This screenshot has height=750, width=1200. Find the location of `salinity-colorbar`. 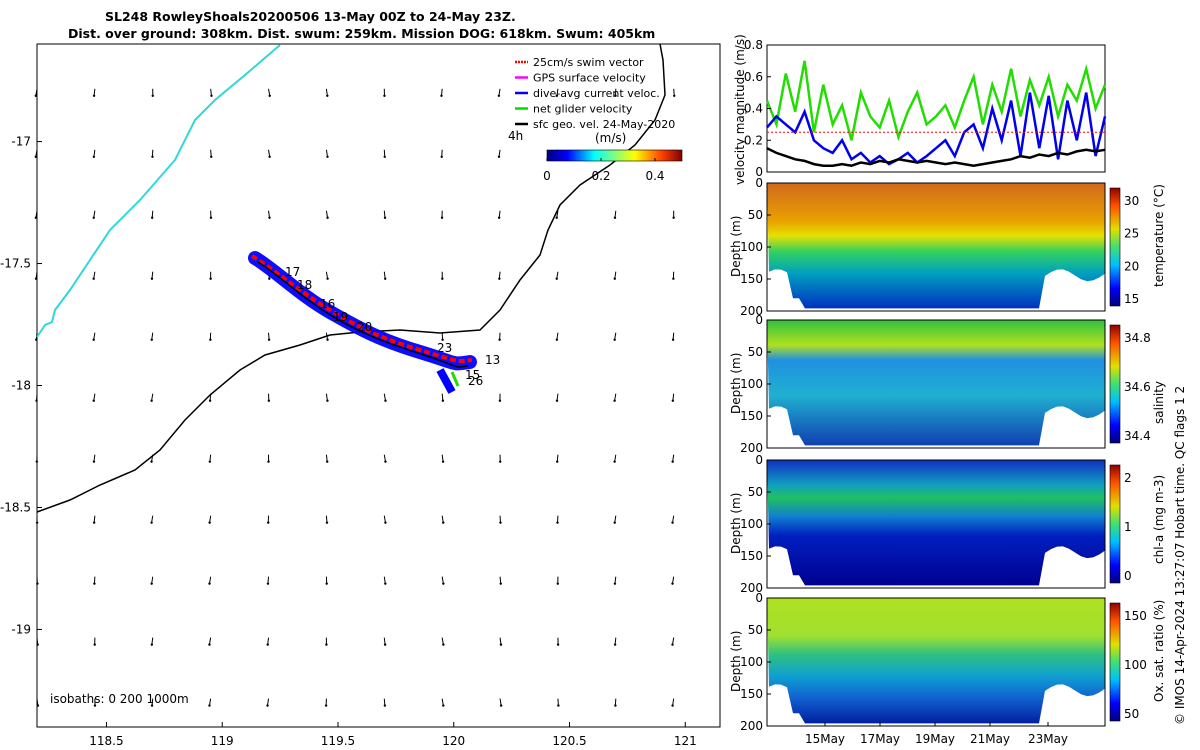

salinity-colorbar is located at coordinates (1115, 384).